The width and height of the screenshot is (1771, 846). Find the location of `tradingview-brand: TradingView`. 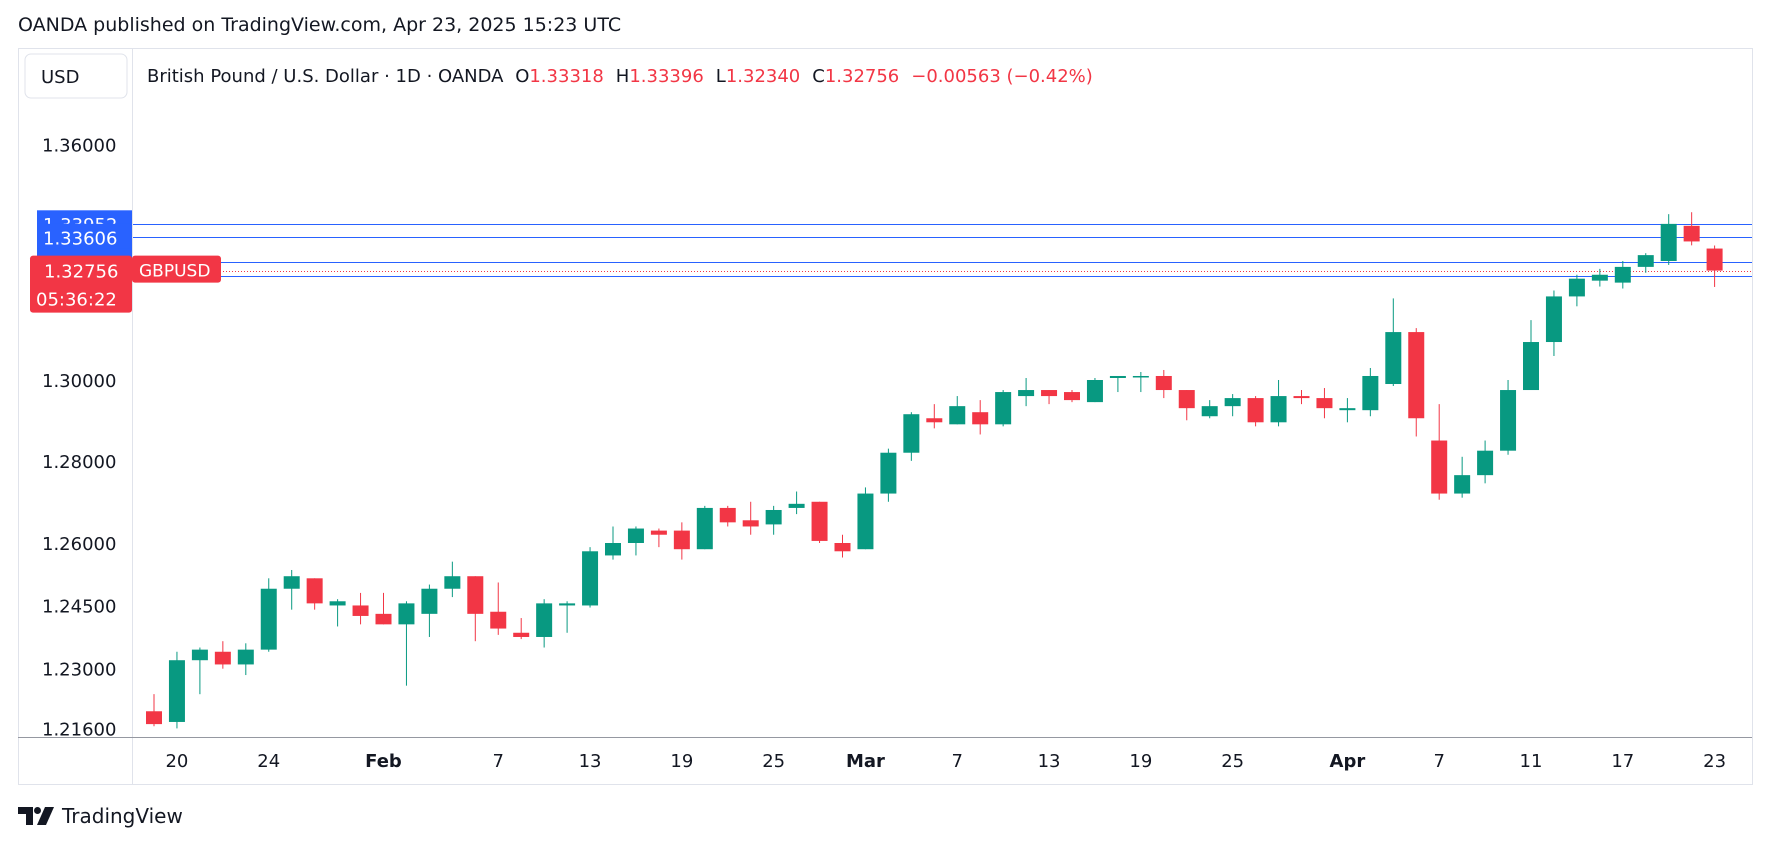

tradingview-brand: TradingView is located at coordinates (100, 816).